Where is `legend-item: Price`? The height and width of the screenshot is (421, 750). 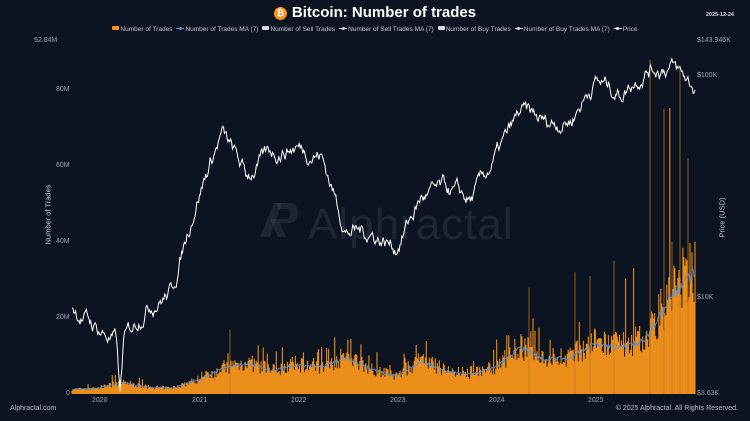 legend-item: Price is located at coordinates (625, 29).